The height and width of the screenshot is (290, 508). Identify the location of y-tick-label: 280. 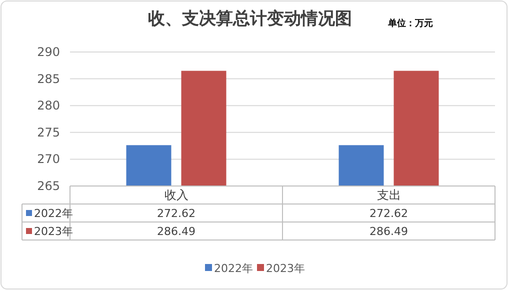
(48, 105).